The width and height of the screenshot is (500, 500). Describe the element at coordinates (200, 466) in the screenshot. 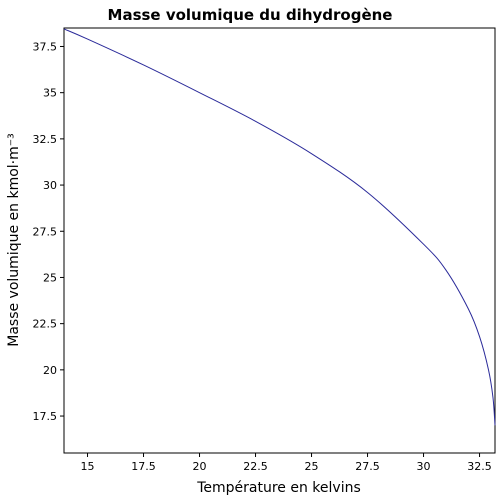

I see `x-tick-label: 20` at that location.